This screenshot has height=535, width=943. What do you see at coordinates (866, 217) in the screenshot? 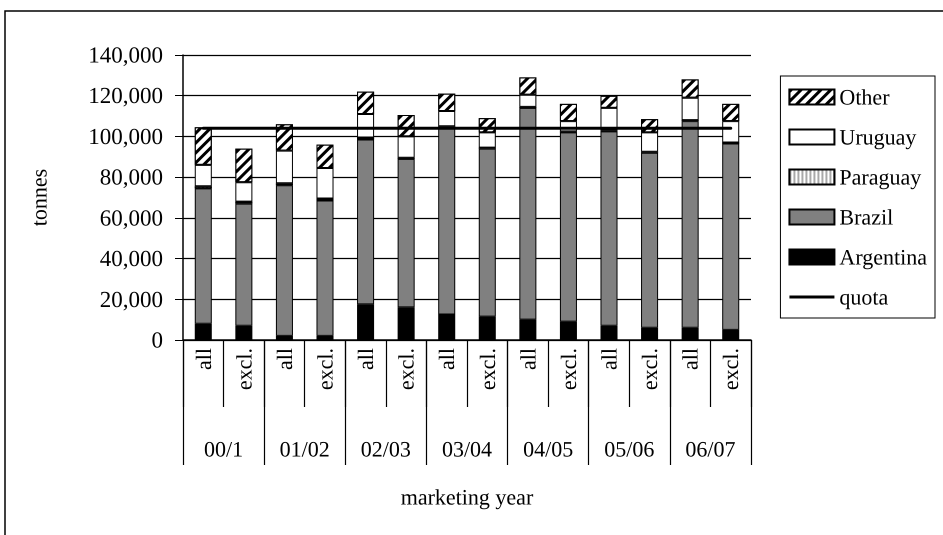
I see `legend-label: Brazil` at bounding box center [866, 217].